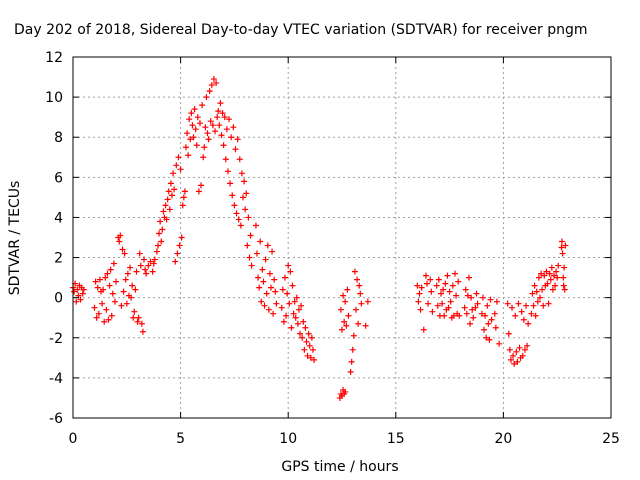 Image resolution: width=640 pixels, height=480 pixels. I want to click on y-axis-title: SDTVAR / TECUs, so click(15, 238).